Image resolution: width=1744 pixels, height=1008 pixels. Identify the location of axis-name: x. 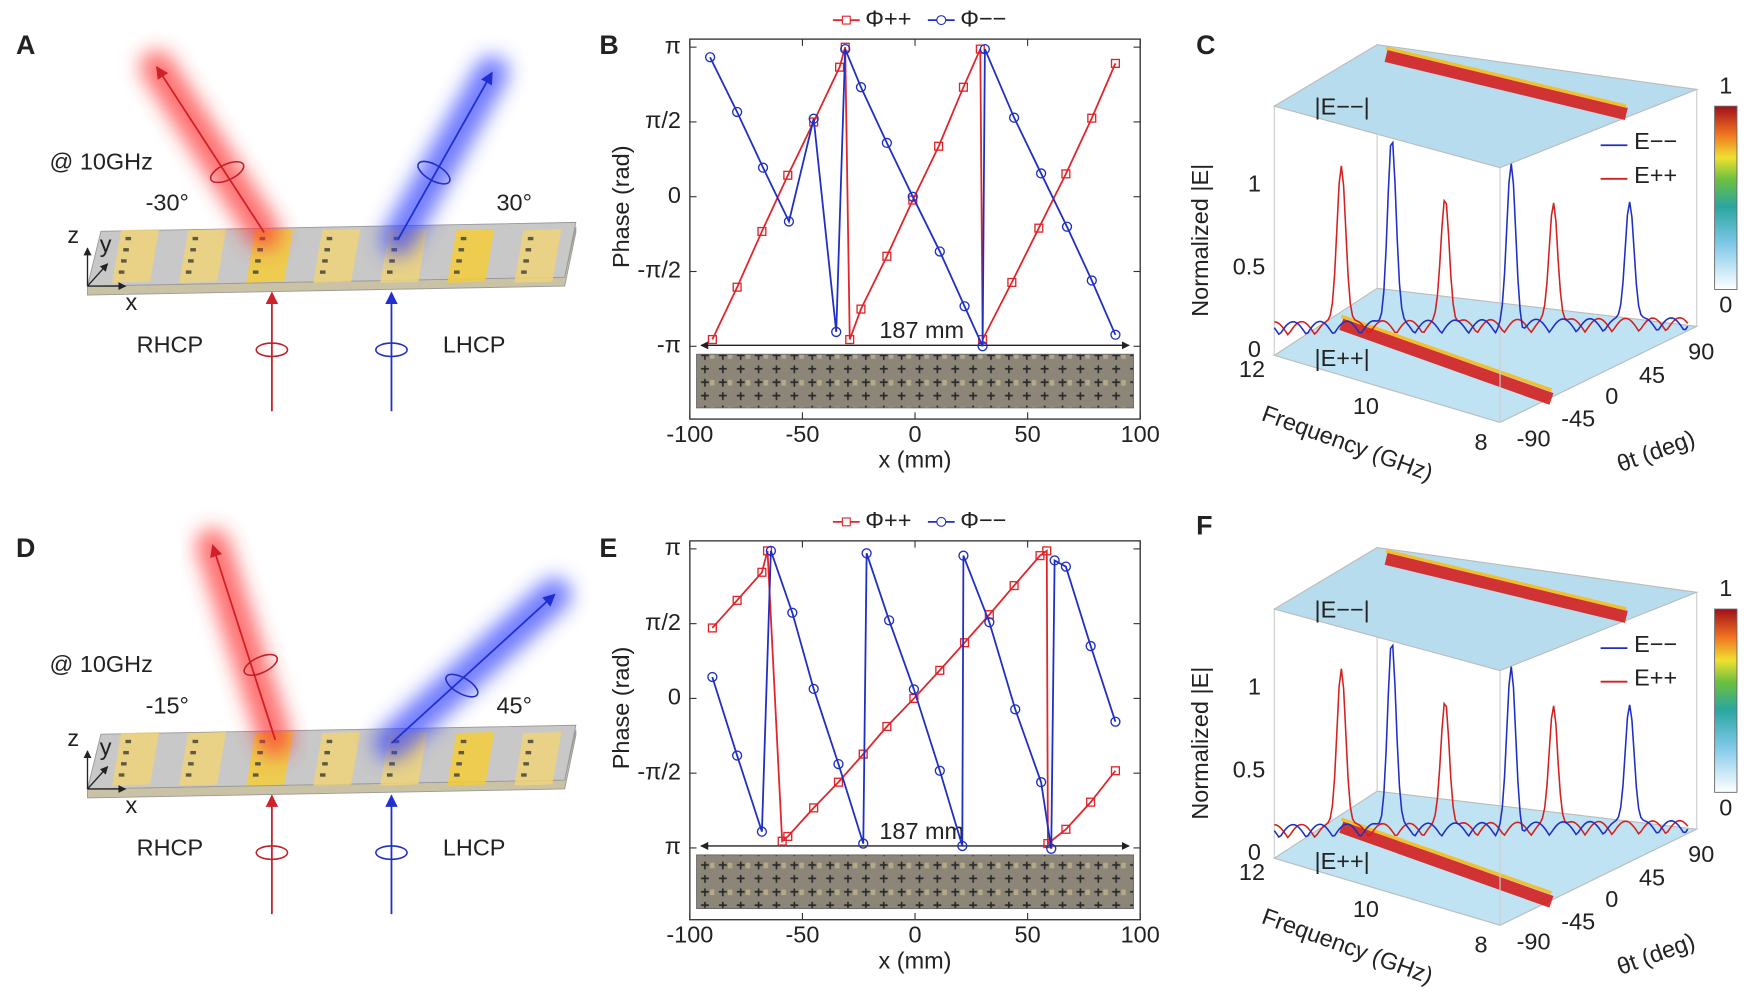
(131, 302).